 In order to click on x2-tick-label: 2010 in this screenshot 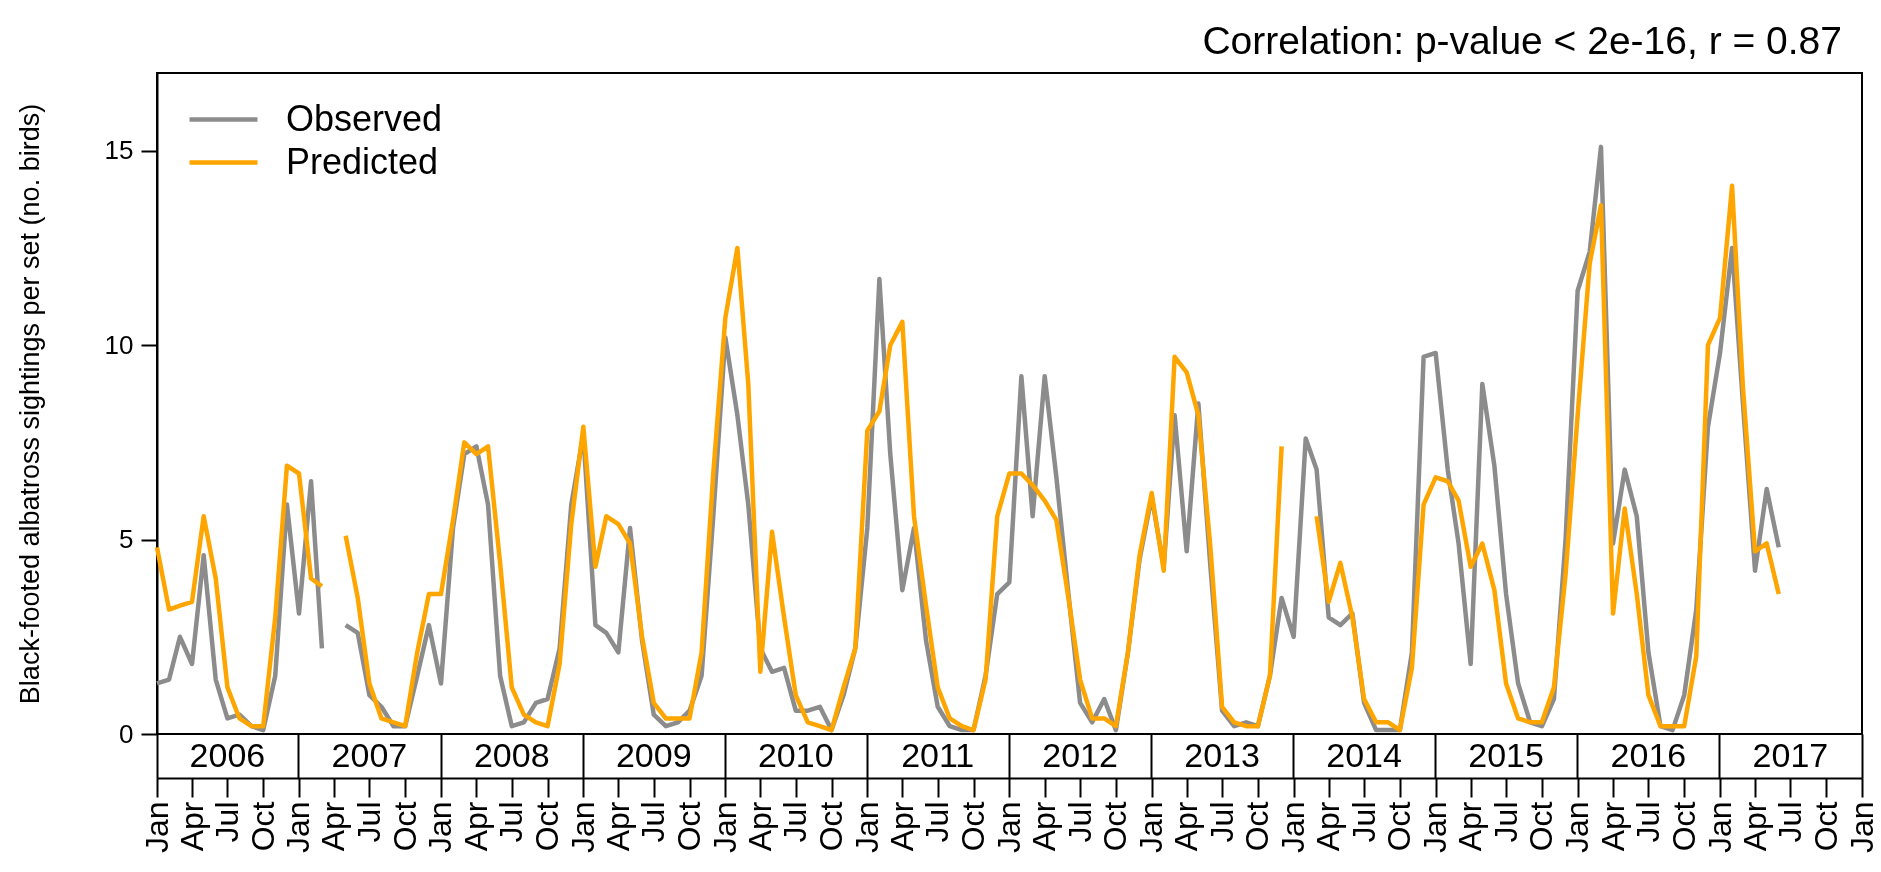, I will do `click(795, 755)`.